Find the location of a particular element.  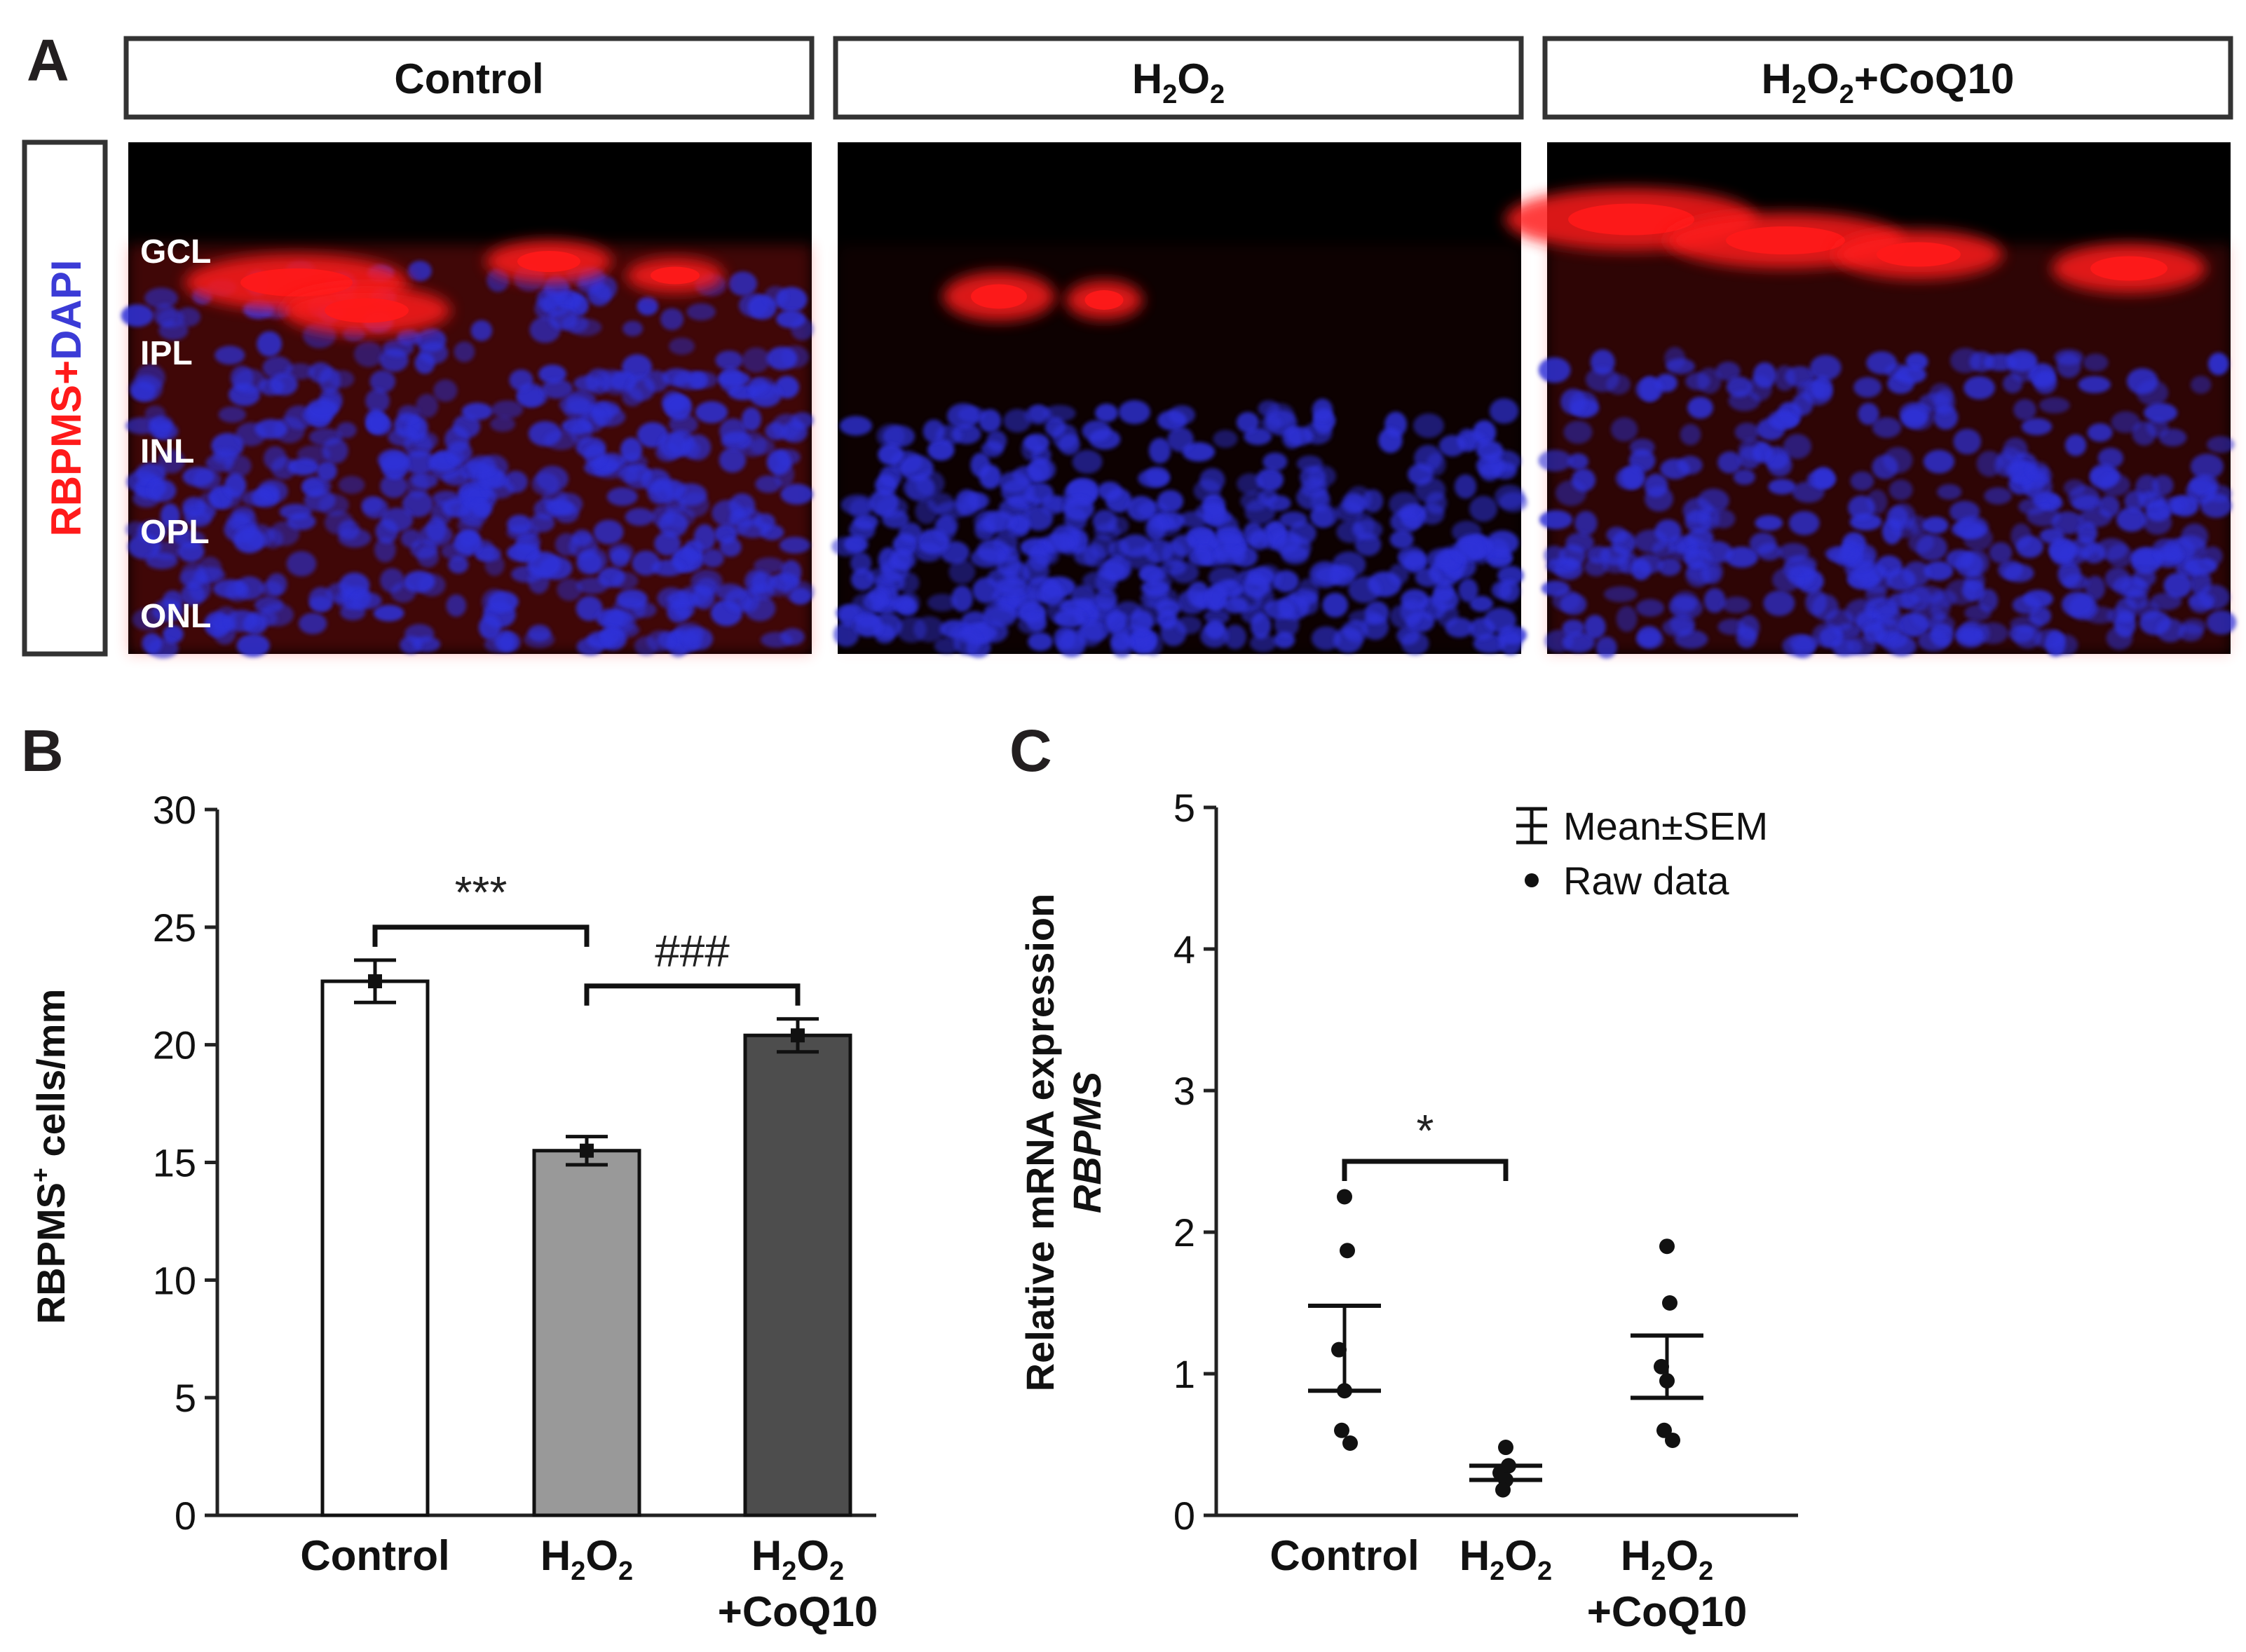

header-box-h2o2 is located at coordinates (1178, 78).